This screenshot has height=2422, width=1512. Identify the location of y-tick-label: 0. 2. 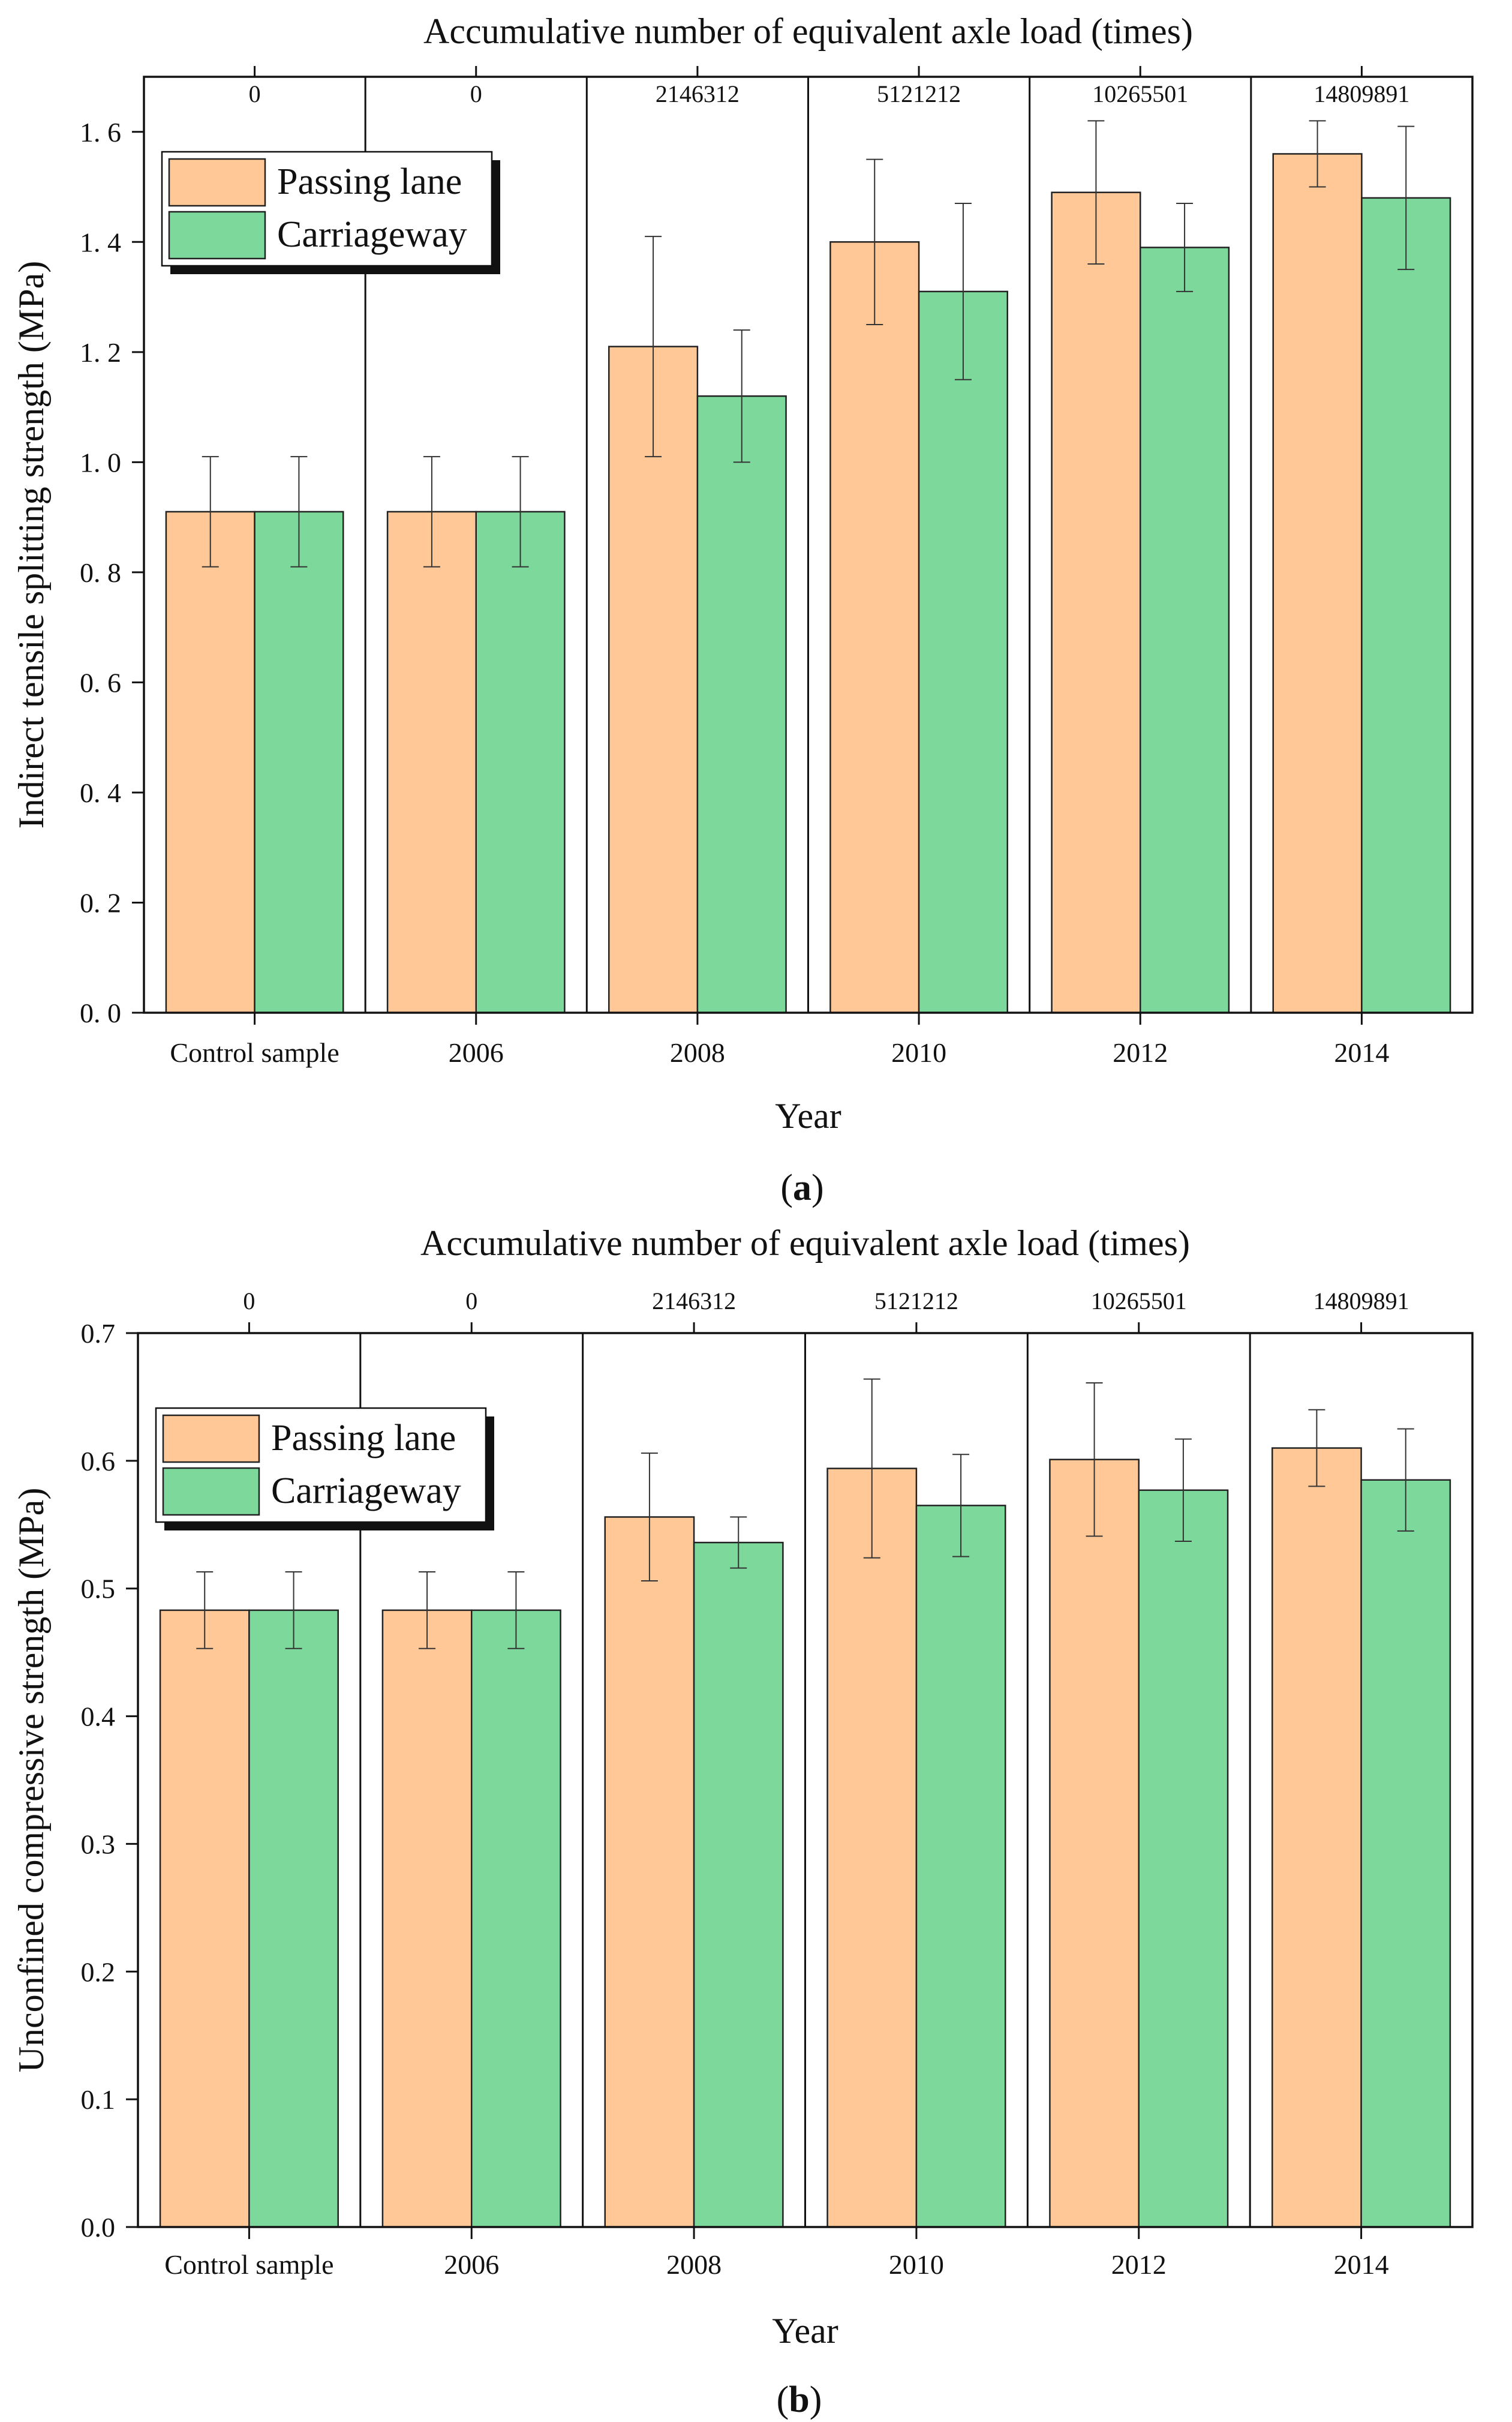
(100, 902).